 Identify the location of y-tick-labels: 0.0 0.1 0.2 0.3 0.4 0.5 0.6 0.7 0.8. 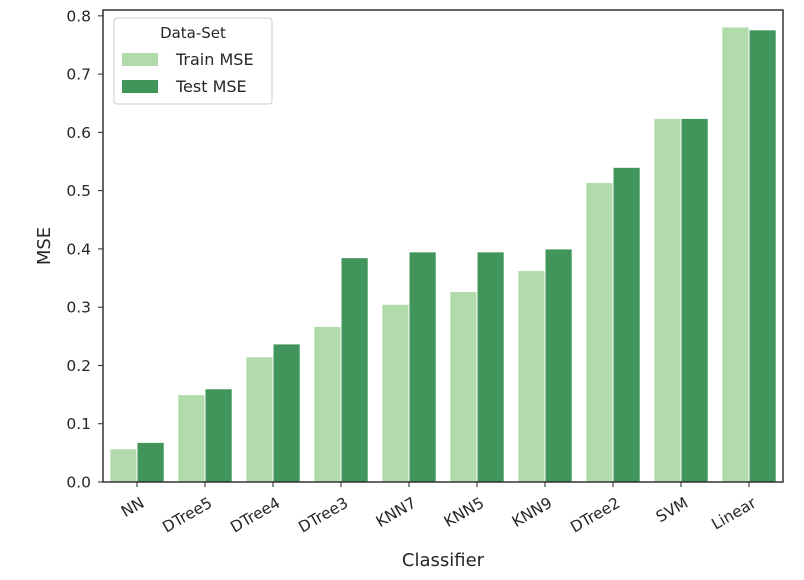
(84, 249).